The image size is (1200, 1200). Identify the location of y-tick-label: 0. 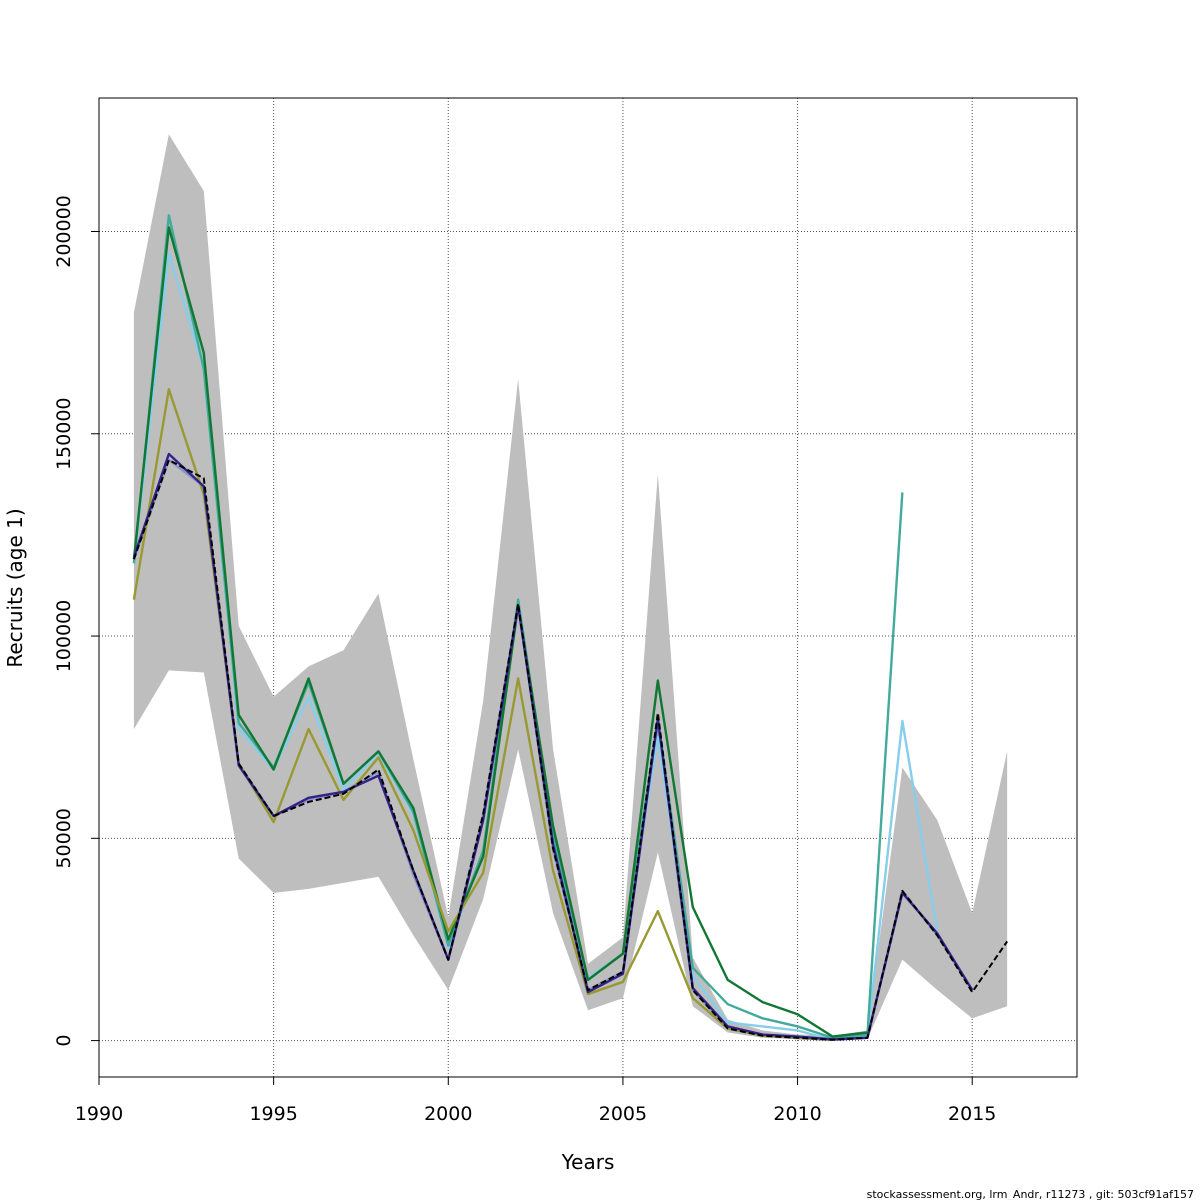
(64, 1041).